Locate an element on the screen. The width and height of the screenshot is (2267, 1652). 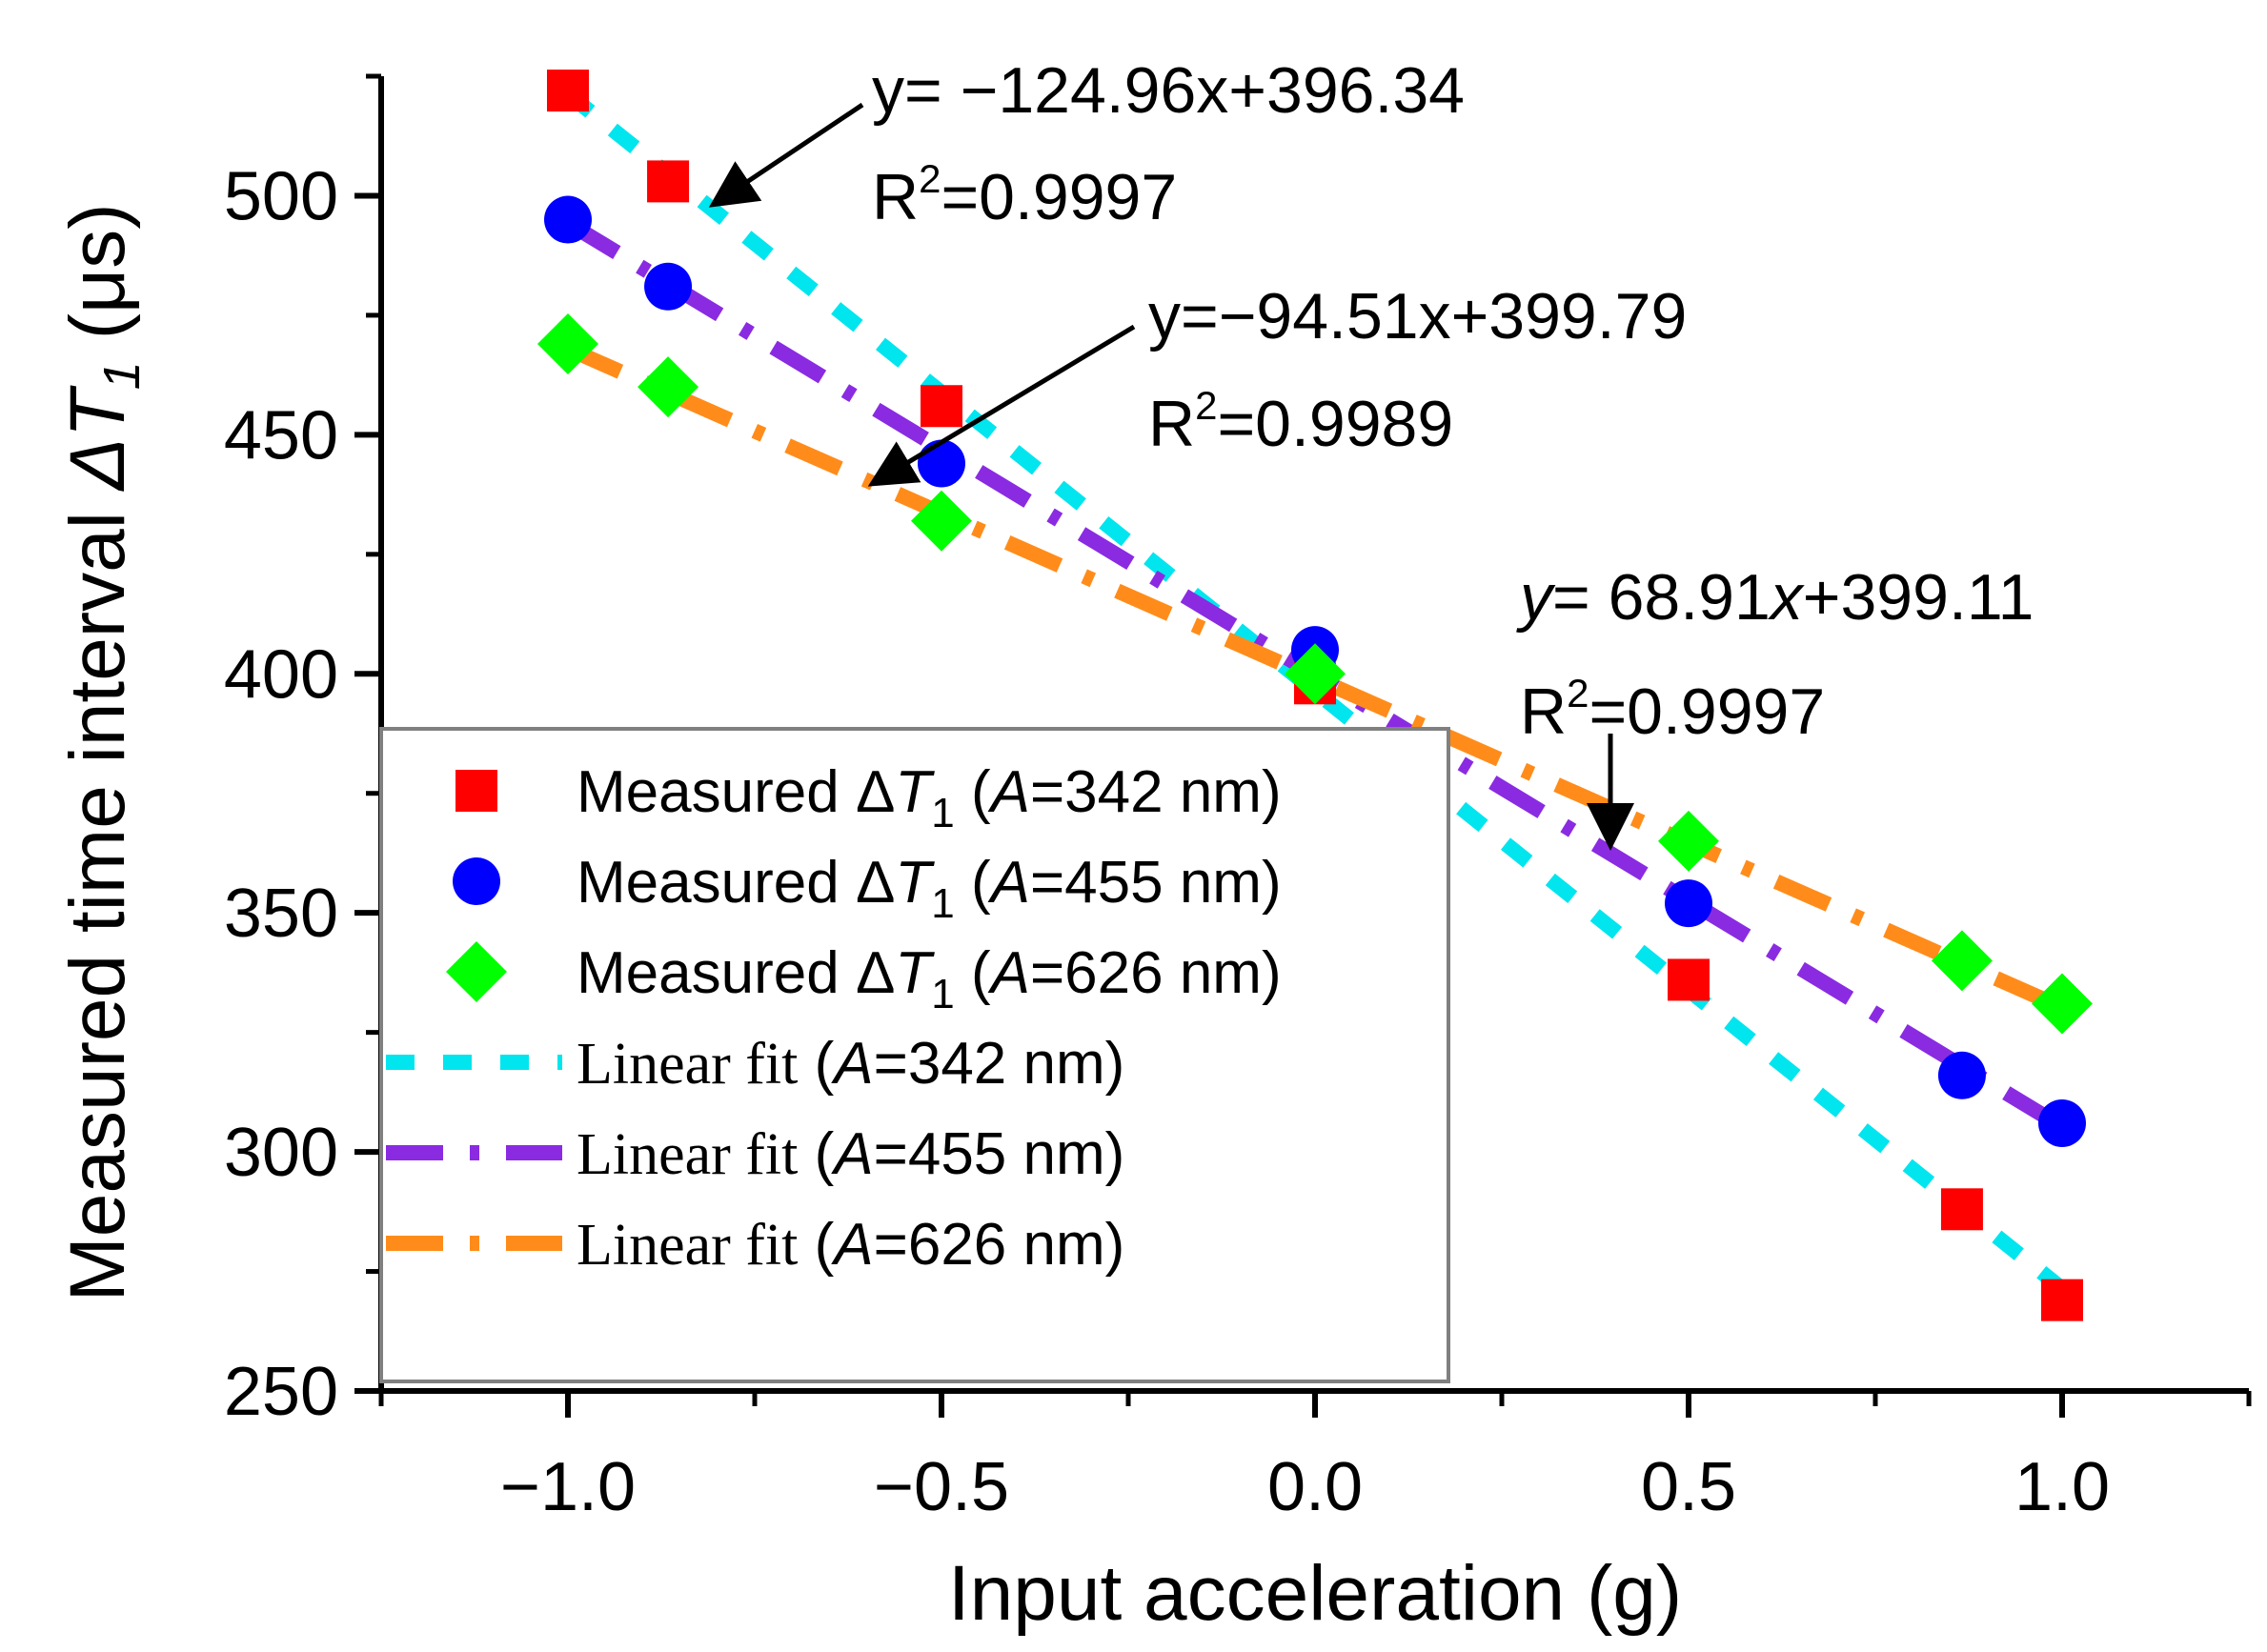
legend-label: Measured ΔT1 (A=342 nm) is located at coordinates (930, 797).